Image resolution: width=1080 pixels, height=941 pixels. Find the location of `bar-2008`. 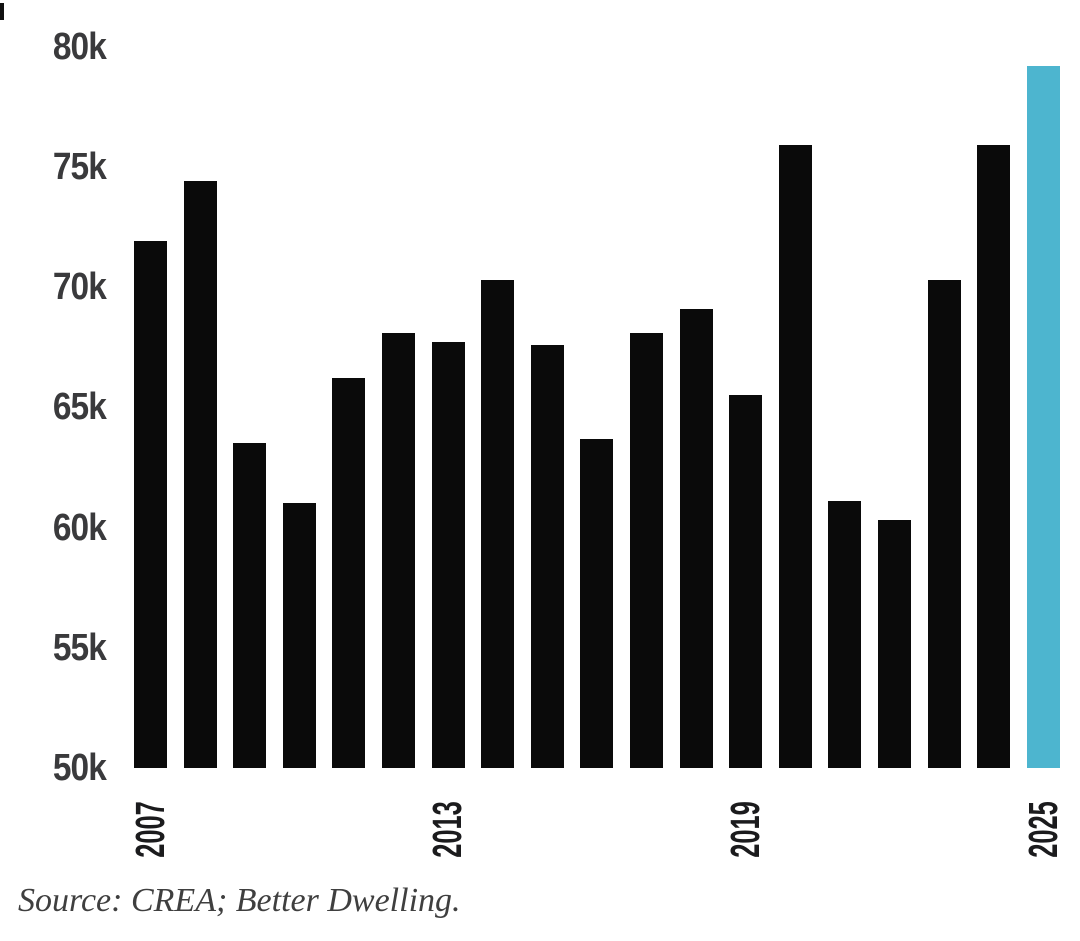

bar-2008 is located at coordinates (200, 474).